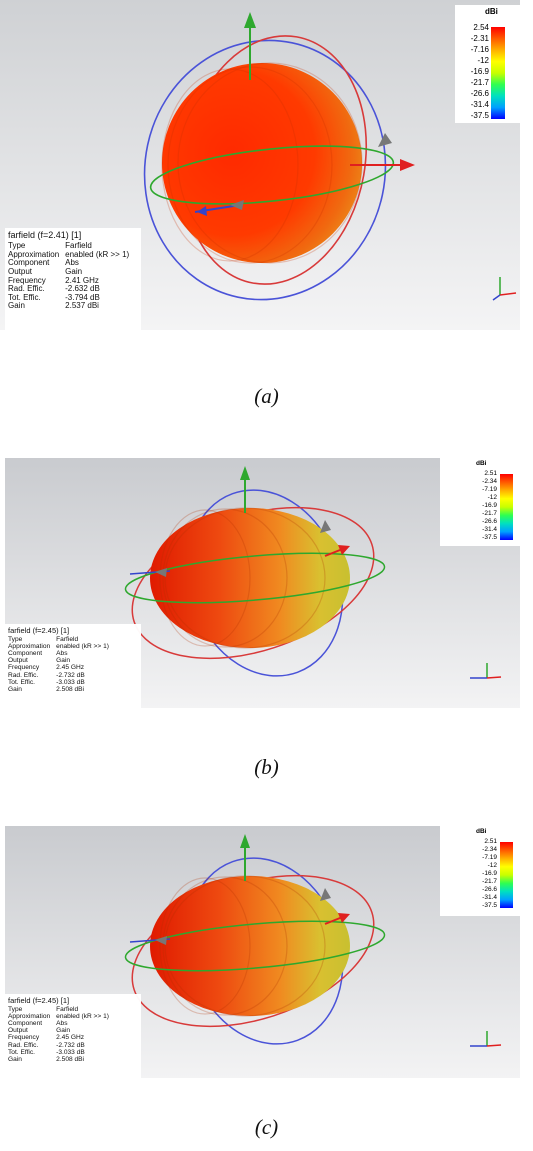 The width and height of the screenshot is (533, 1151). Describe the element at coordinates (266, 396) in the screenshot. I see `figure-caption-a: (a)` at that location.